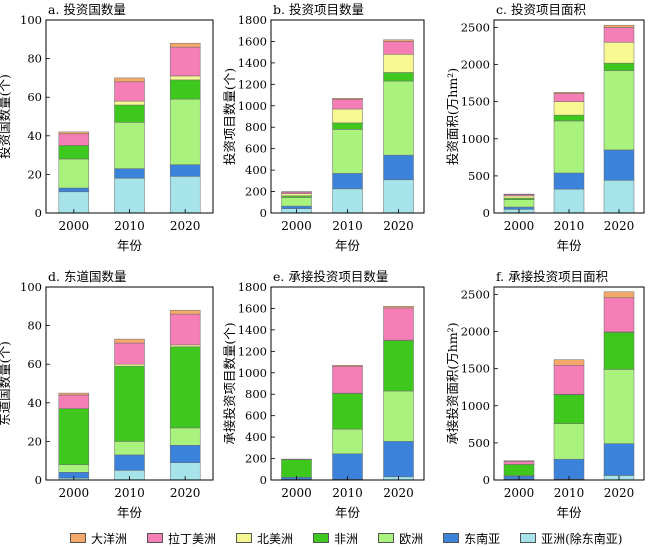  What do you see at coordinates (346, 538) in the screenshot?
I see `legend-label-africa: 非洲` at bounding box center [346, 538].